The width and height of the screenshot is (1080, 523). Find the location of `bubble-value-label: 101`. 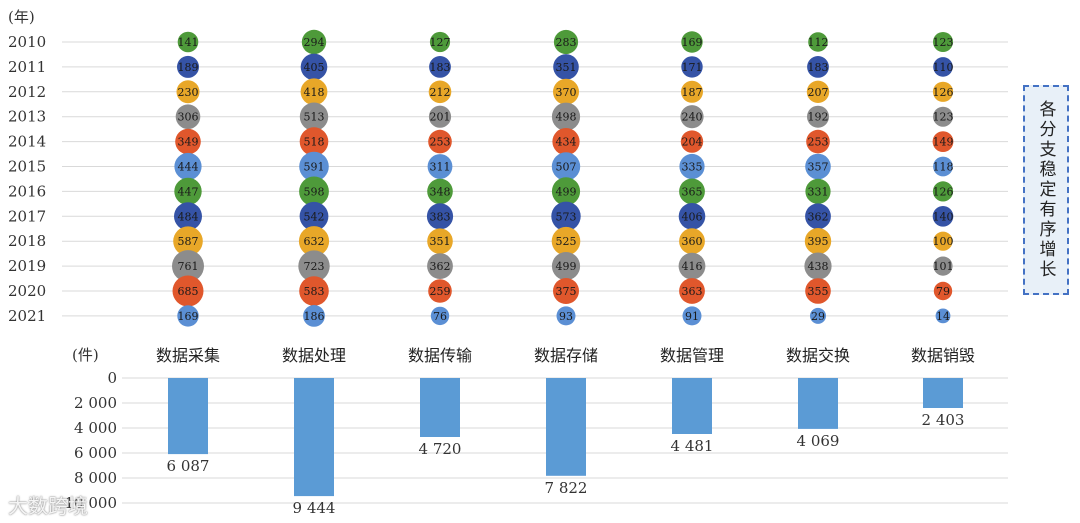

bubble-value-label: 101 is located at coordinates (943, 266).